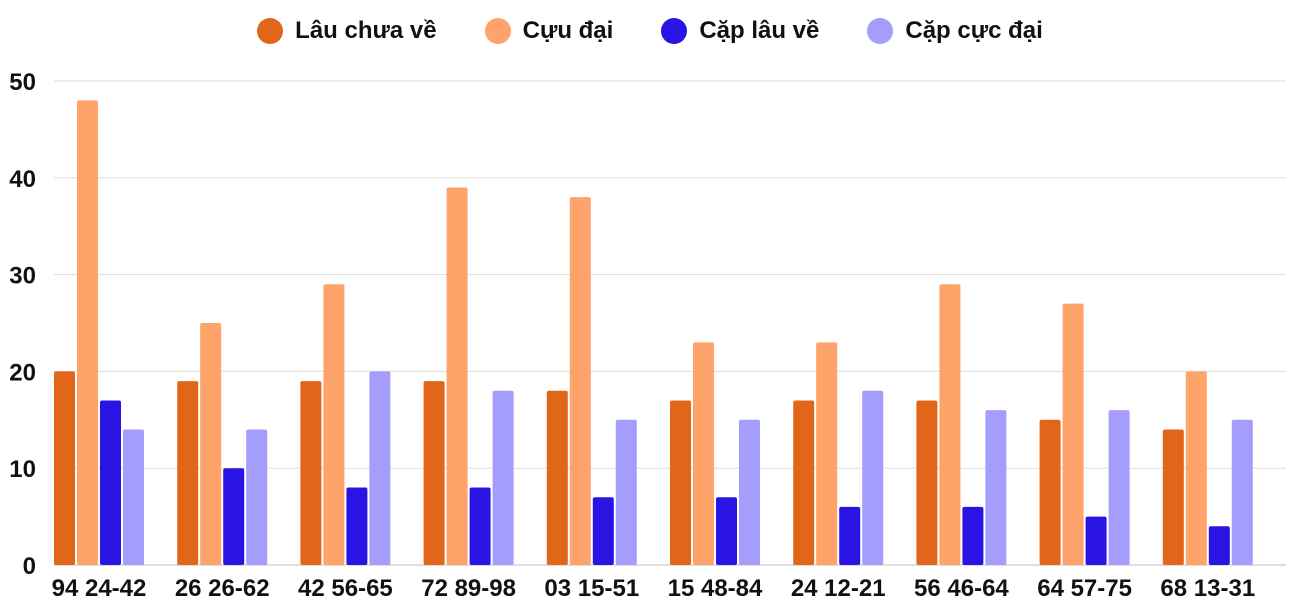 Image resolution: width=1300 pixels, height=600 pixels. What do you see at coordinates (715, 587) in the screenshot?
I see `x-tick-label: 15 48-84` at bounding box center [715, 587].